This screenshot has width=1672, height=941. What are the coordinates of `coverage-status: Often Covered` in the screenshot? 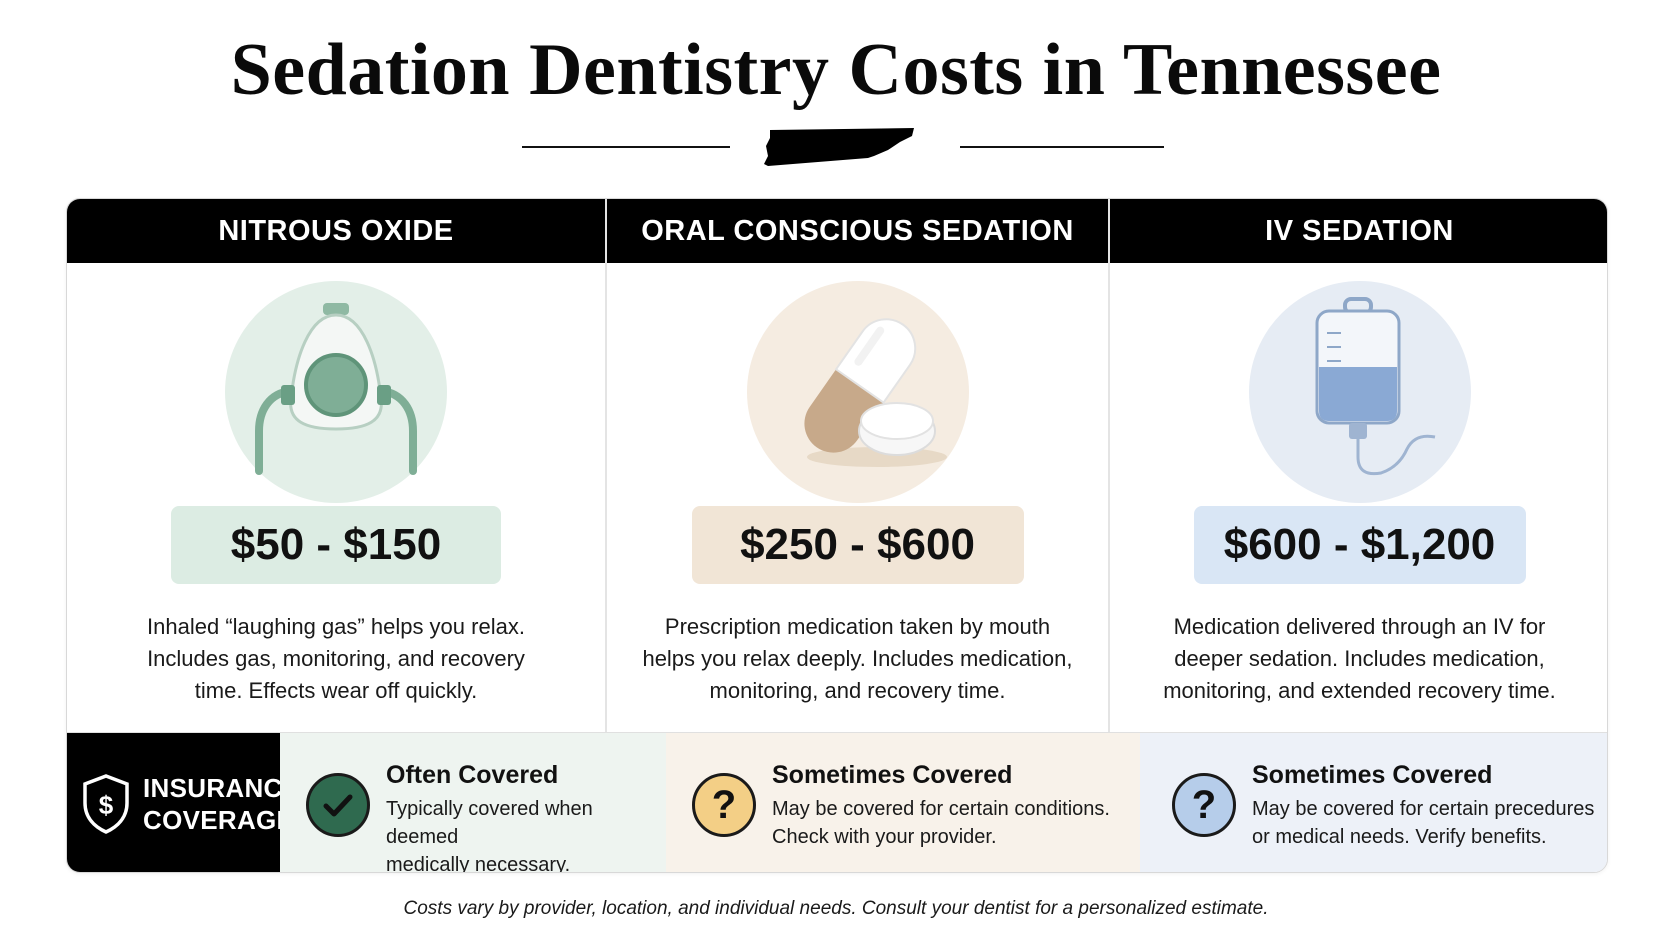 It's located at (472, 775).